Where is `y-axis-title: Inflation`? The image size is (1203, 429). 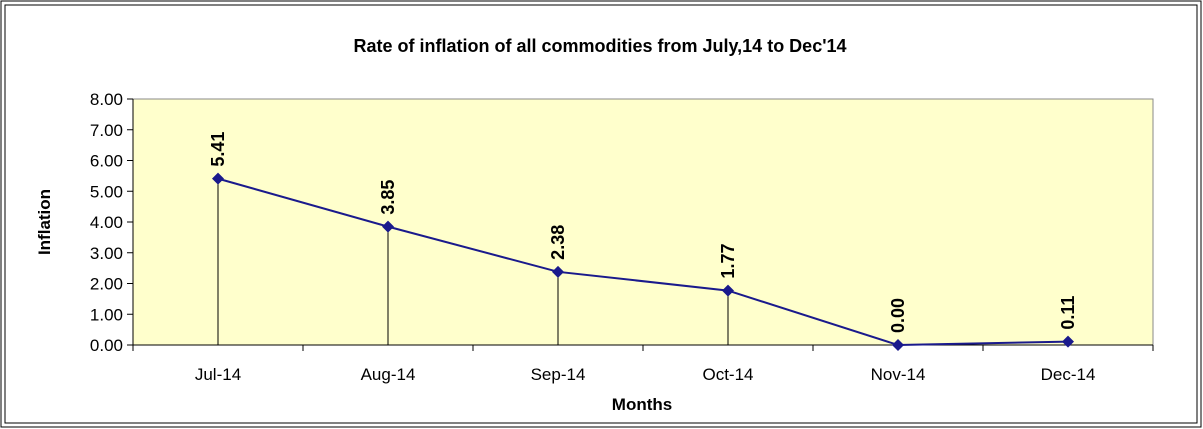
y-axis-title: Inflation is located at coordinates (44, 222).